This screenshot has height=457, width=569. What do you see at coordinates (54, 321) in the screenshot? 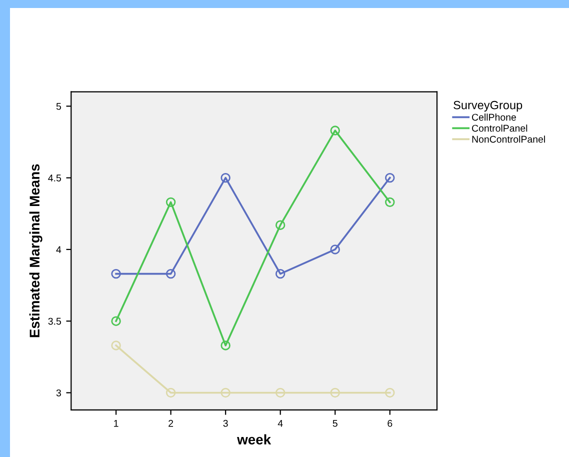
I see `y-tick-label: 3.5` at bounding box center [54, 321].